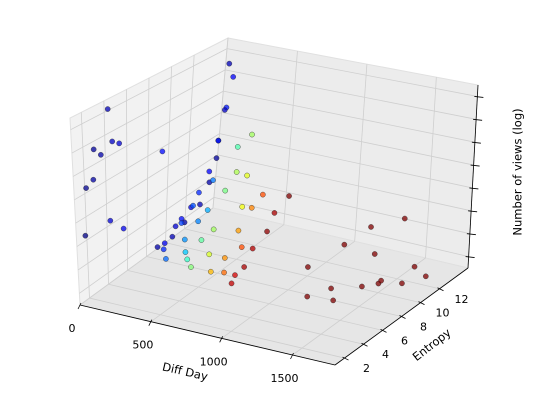 The image size is (540, 405). Describe the element at coordinates (423, 327) in the screenshot. I see `y-tick-label: 8` at that location.